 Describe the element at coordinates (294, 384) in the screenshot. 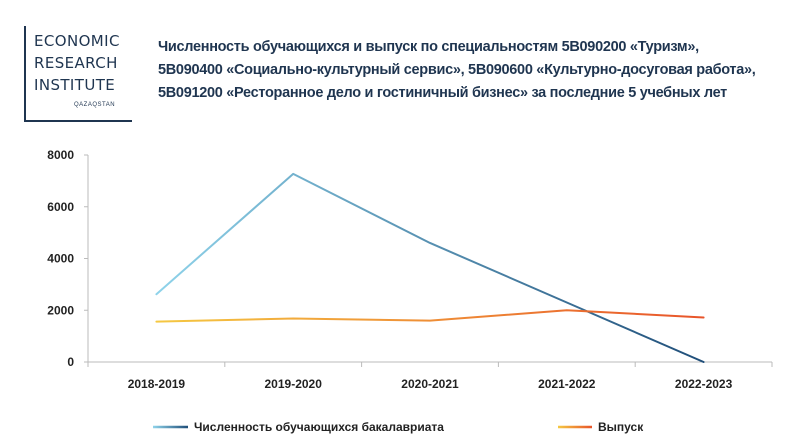

I see `x-tick-label: 2019-2020` at that location.